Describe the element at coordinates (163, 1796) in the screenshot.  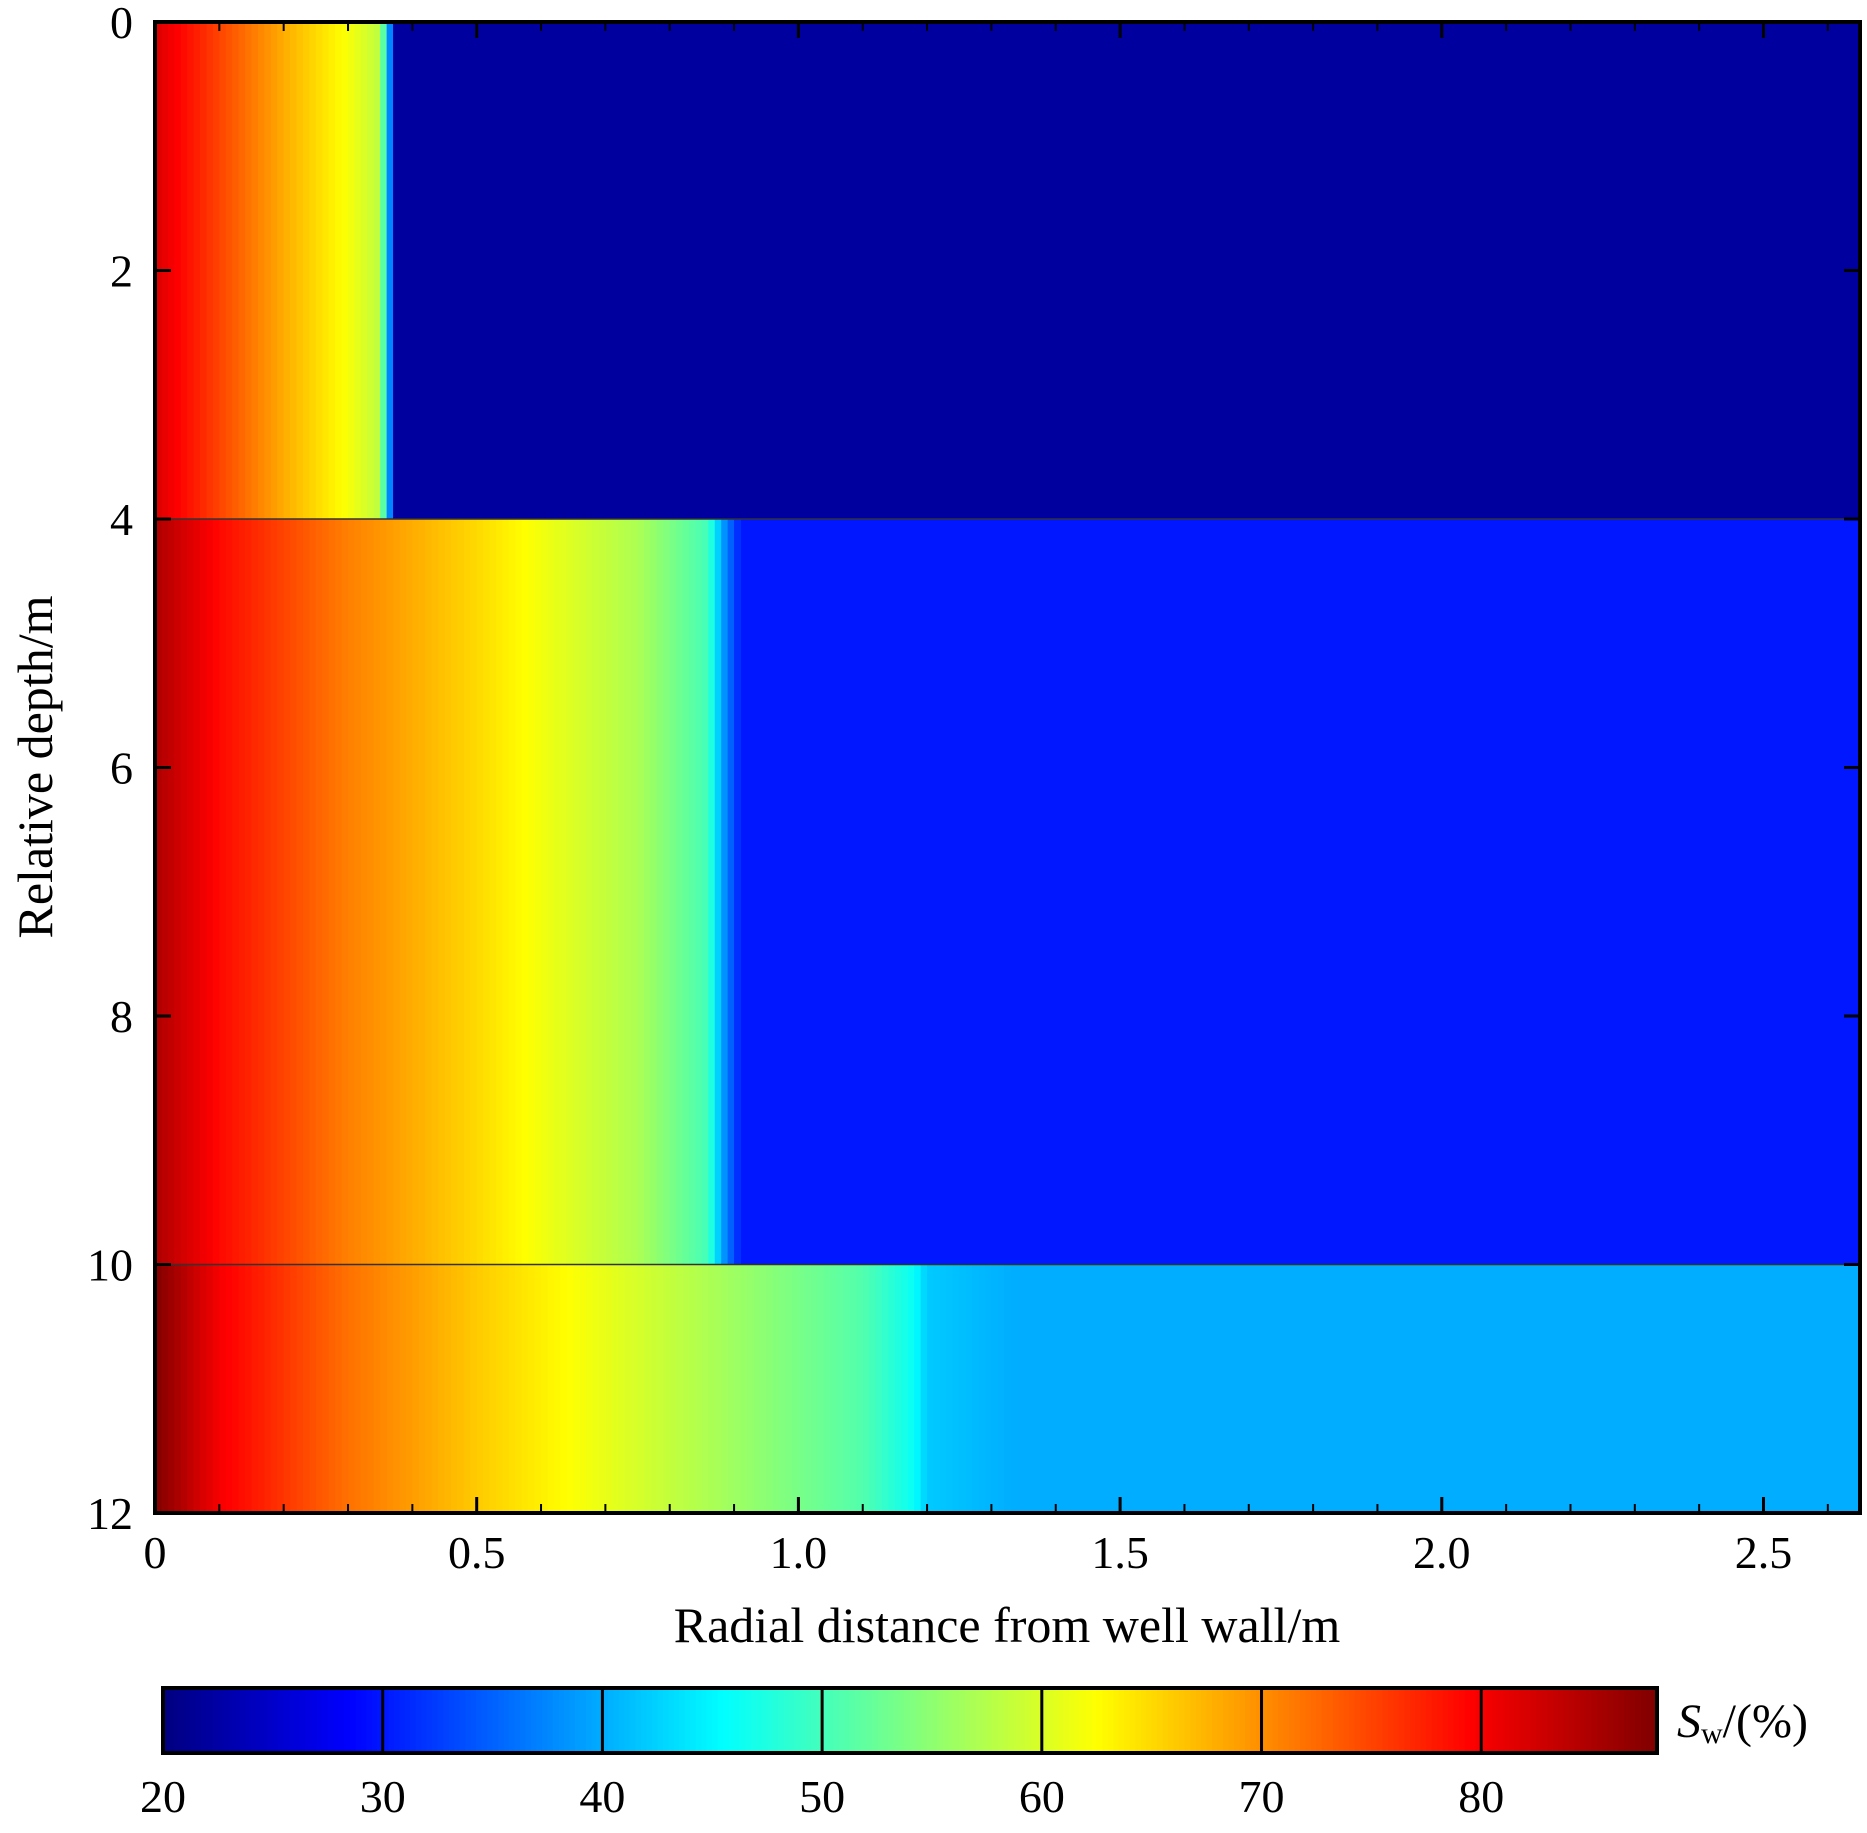
I see `colorbar-tick-label: 20` at that location.